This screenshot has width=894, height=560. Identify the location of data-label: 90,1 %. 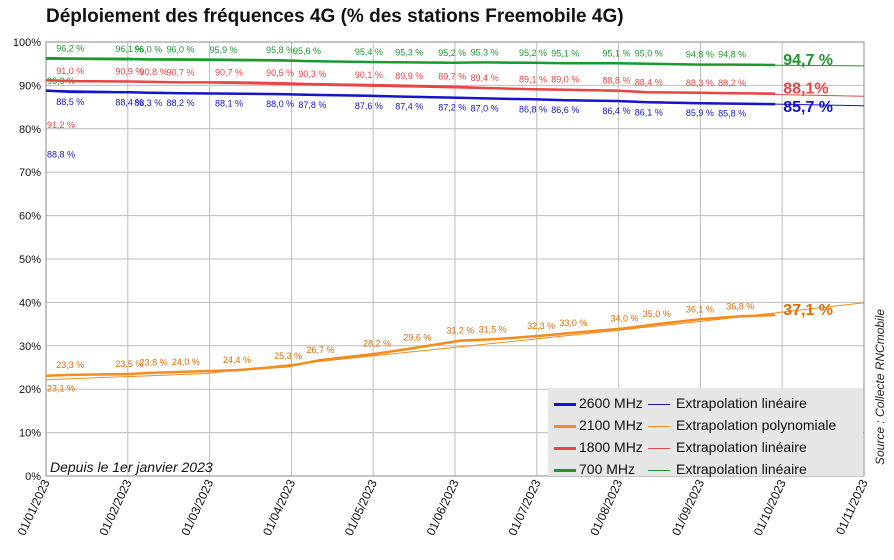
(369, 75).